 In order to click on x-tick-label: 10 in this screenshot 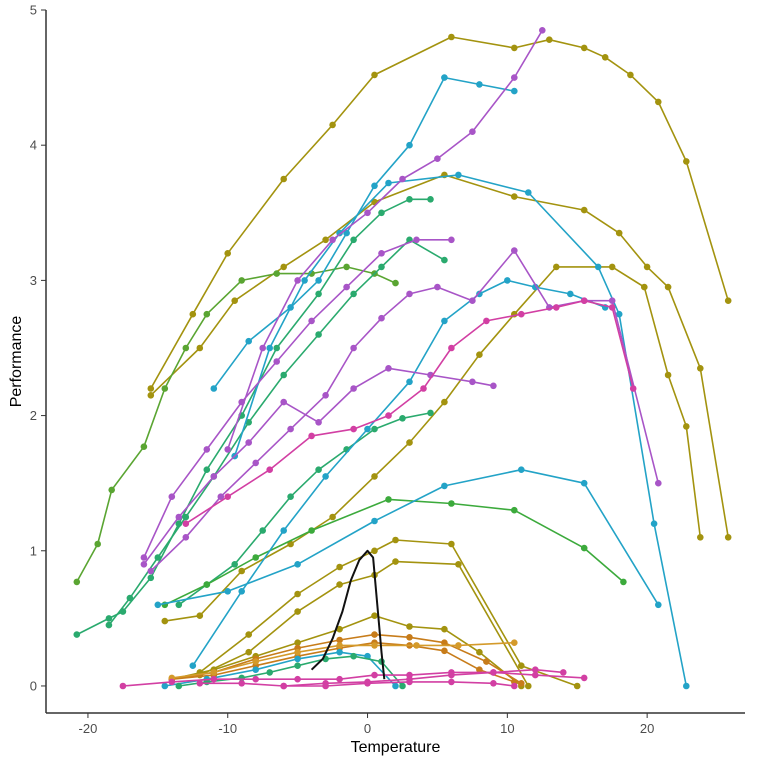, I will do `click(507, 728)`.